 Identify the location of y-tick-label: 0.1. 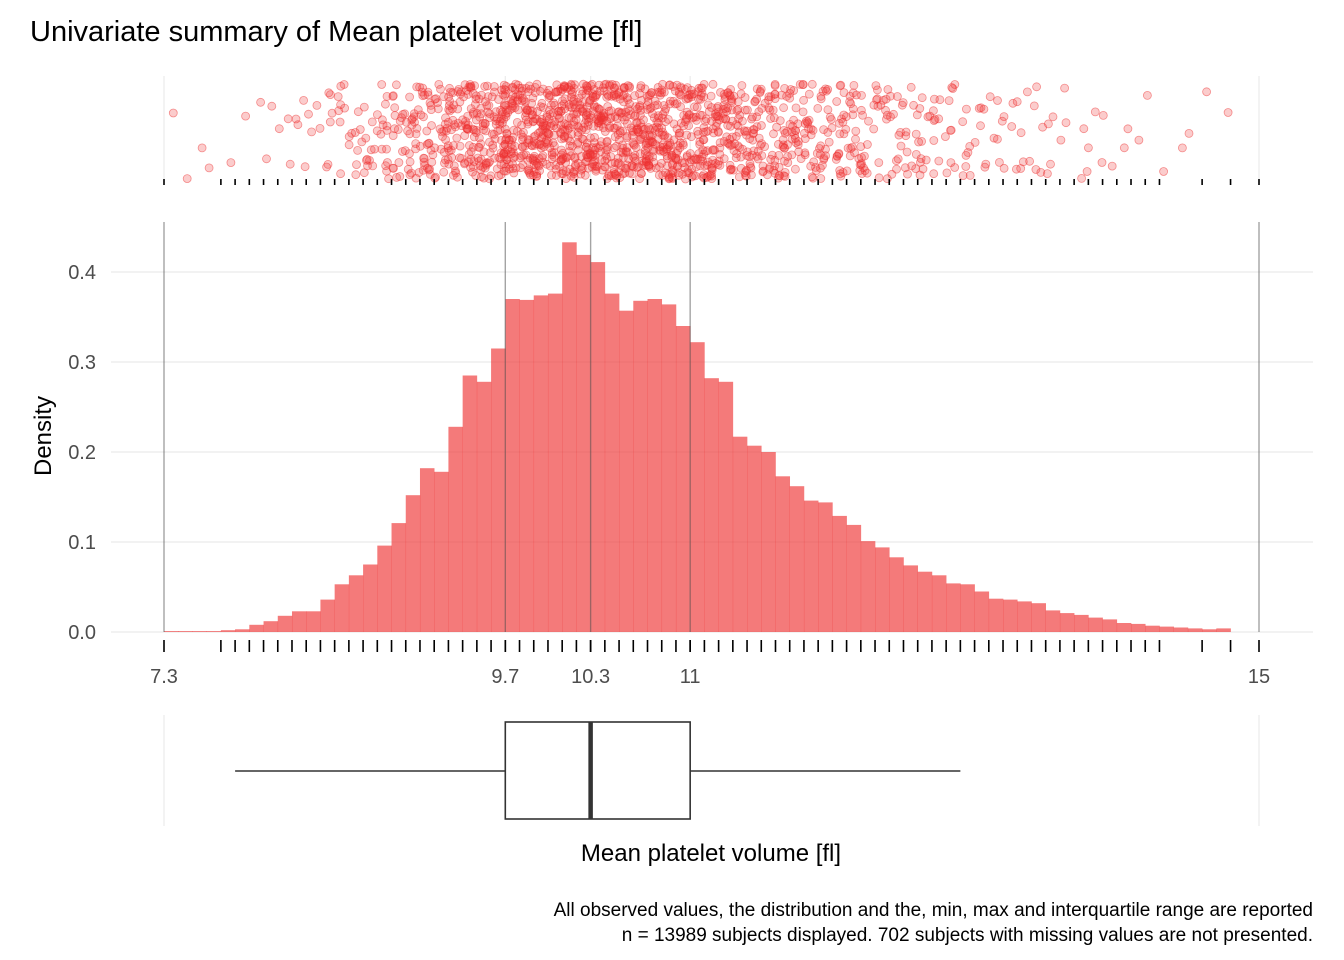
(82, 543).